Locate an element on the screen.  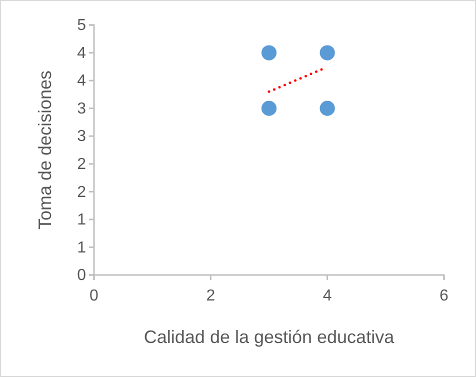
y-tick-label: 5 is located at coordinates (81, 25).